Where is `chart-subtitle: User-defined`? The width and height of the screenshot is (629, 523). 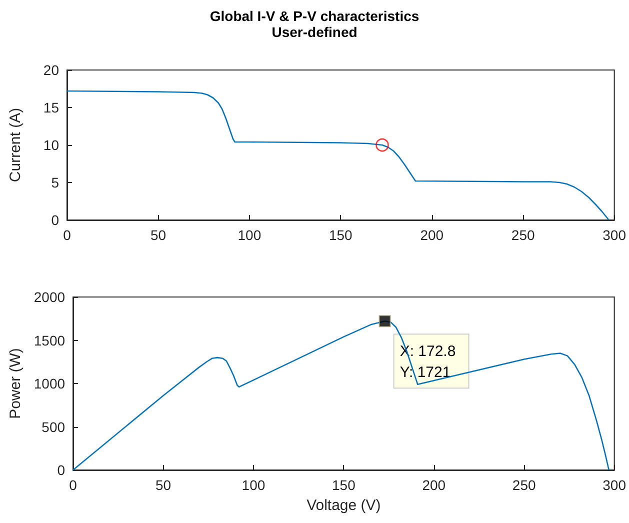 chart-subtitle: User-defined is located at coordinates (315, 32).